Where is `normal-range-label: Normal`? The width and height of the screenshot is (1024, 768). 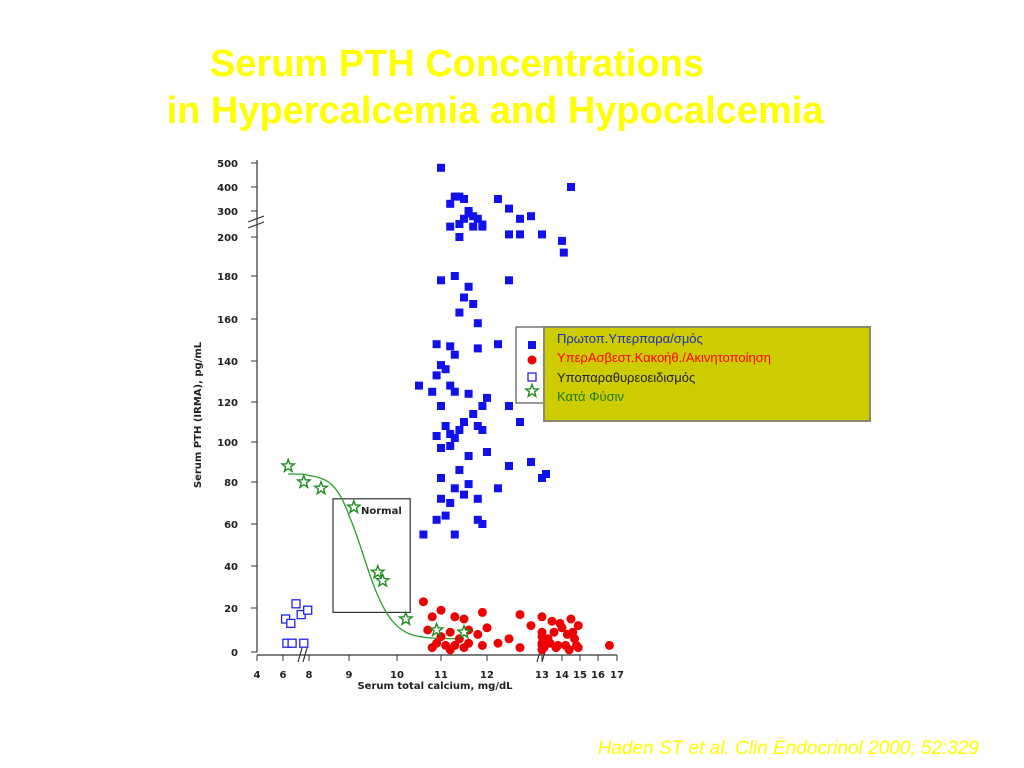
normal-range-label: Normal is located at coordinates (381, 511).